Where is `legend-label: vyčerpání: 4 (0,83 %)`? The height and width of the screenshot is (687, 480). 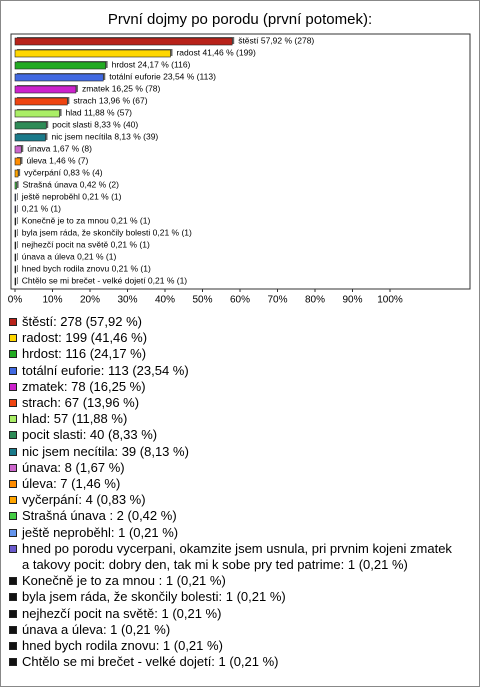
legend-label: vyčerpání: 4 (0,83 %) is located at coordinates (84, 500).